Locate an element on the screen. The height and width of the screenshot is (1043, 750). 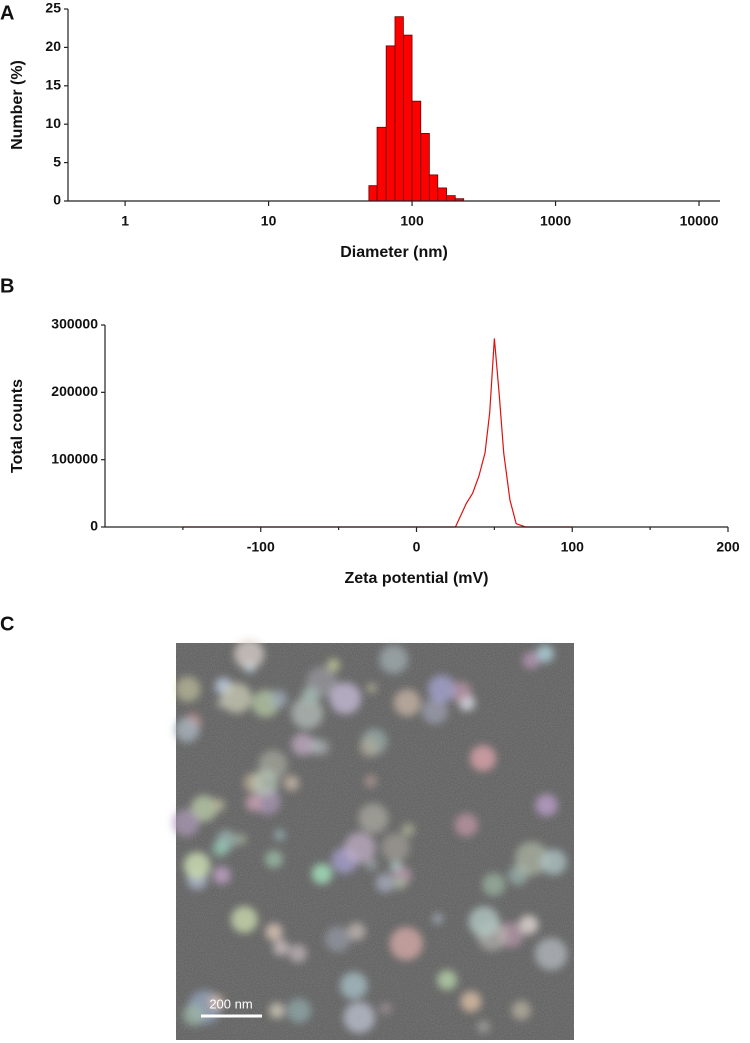
x-tick-label: 0 is located at coordinates (417, 547).